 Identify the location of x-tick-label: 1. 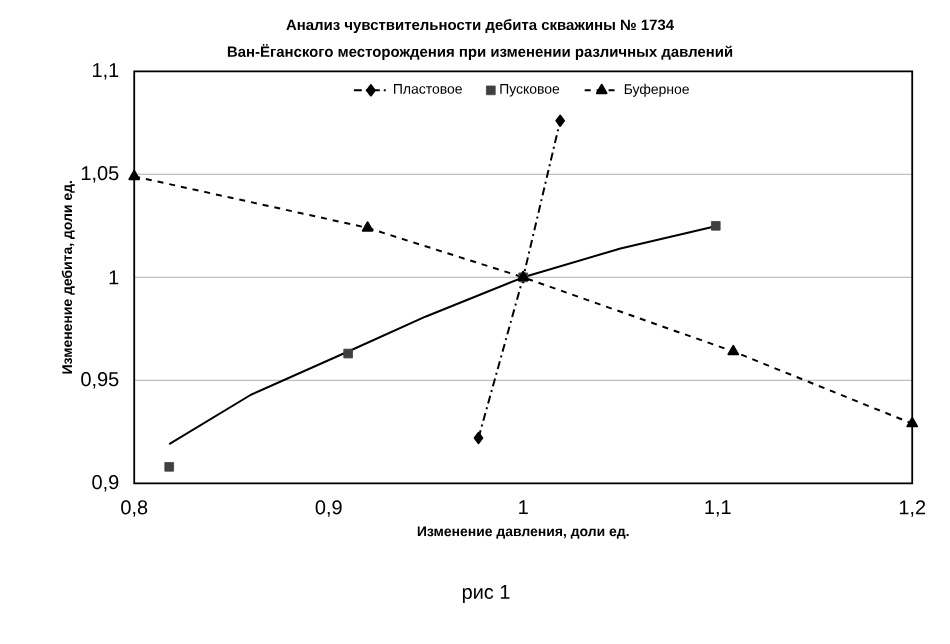
(523, 507).